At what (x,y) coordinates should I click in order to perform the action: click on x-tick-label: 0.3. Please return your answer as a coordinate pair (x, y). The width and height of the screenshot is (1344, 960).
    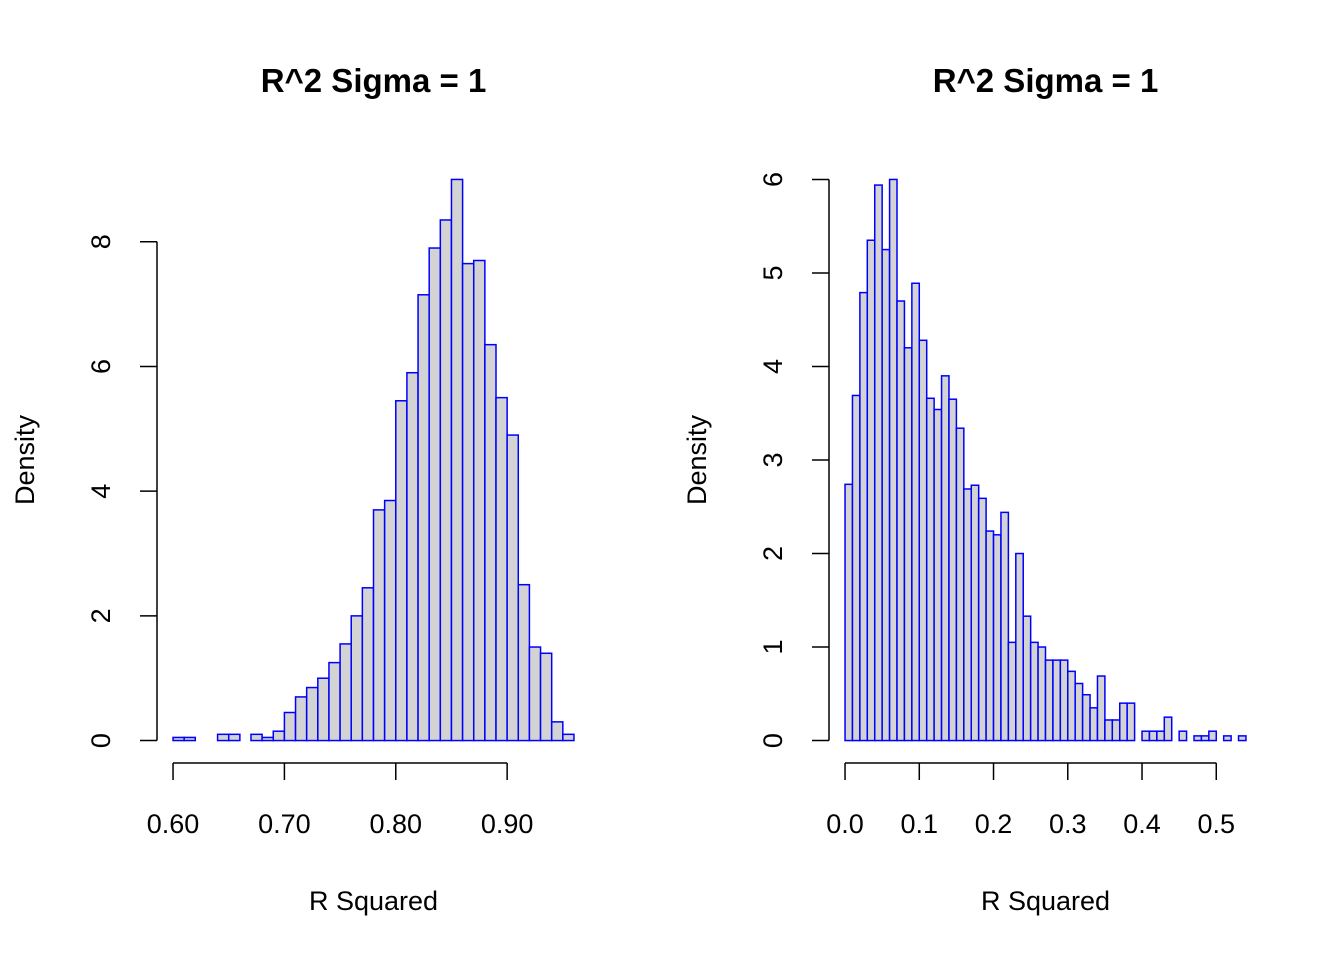
    Looking at the image, I should click on (1068, 824).